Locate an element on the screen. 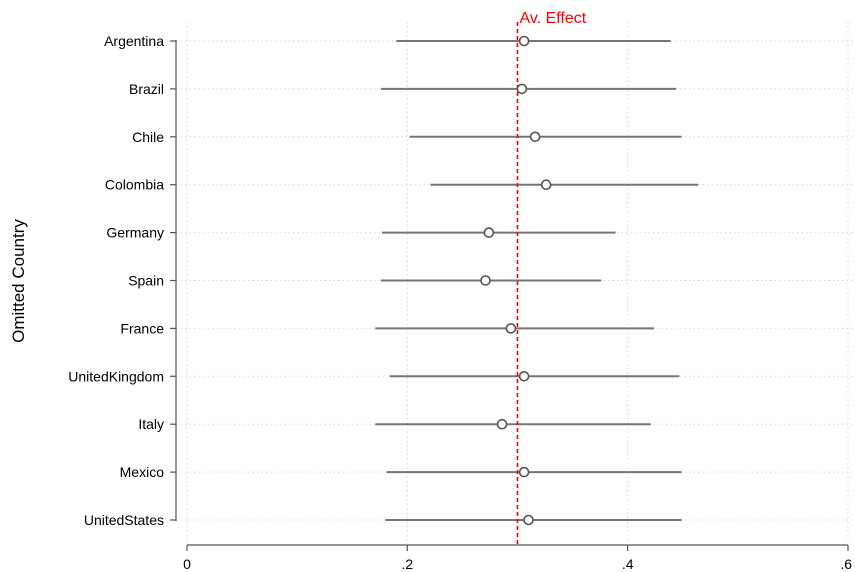  y-tick-label: Mexico is located at coordinates (142, 472).